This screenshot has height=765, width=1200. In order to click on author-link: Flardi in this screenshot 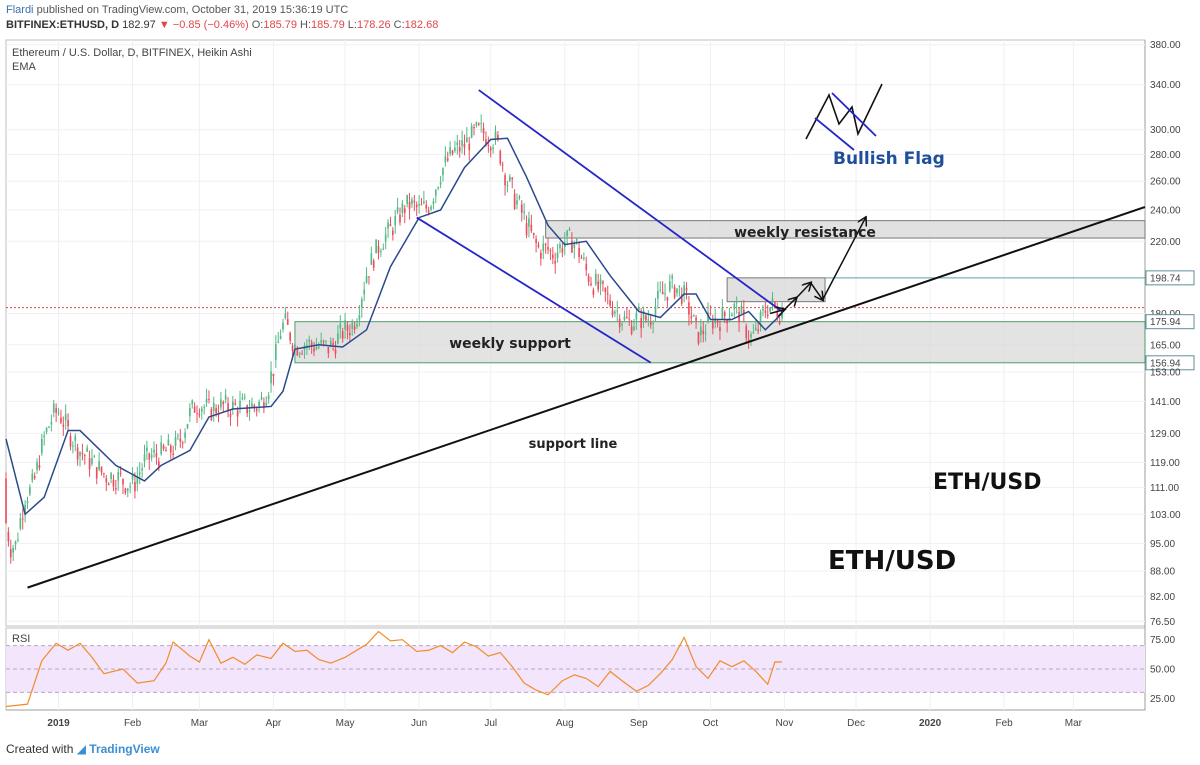, I will do `click(20, 10)`.